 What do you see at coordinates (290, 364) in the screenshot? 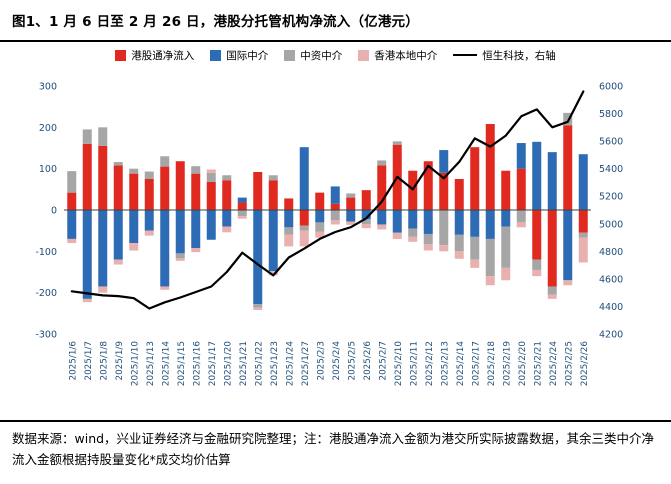
I see `x-axis-date-label: 2025/1/24` at bounding box center [290, 364].